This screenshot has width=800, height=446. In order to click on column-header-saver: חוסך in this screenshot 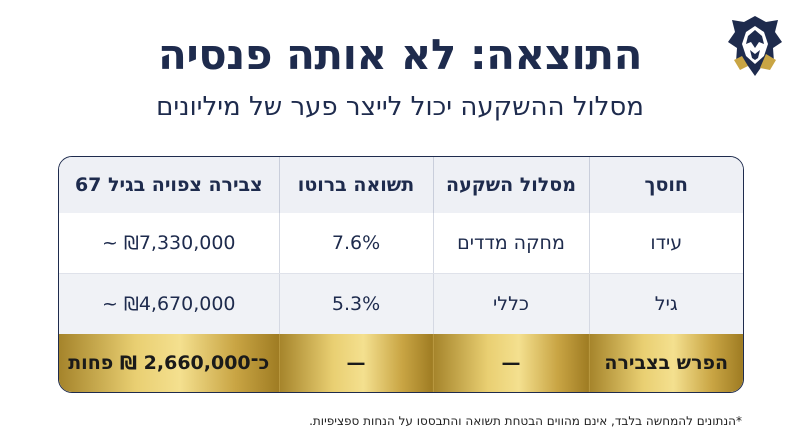, I will do `click(665, 185)`.